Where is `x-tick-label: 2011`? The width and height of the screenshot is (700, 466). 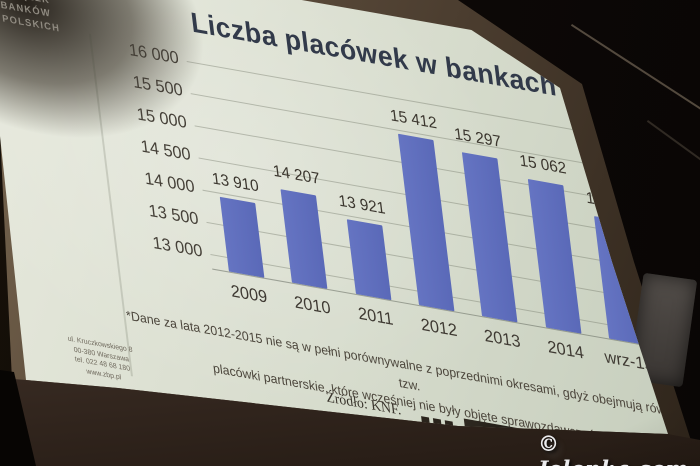
x-tick-label: 2011 is located at coordinates (376, 317).